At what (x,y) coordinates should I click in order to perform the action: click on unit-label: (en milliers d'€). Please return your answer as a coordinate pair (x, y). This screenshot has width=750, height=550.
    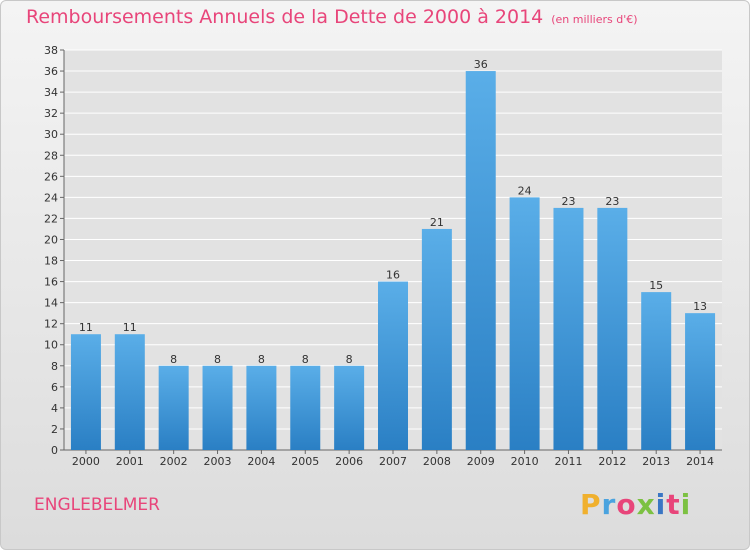
    Looking at the image, I should click on (594, 19).